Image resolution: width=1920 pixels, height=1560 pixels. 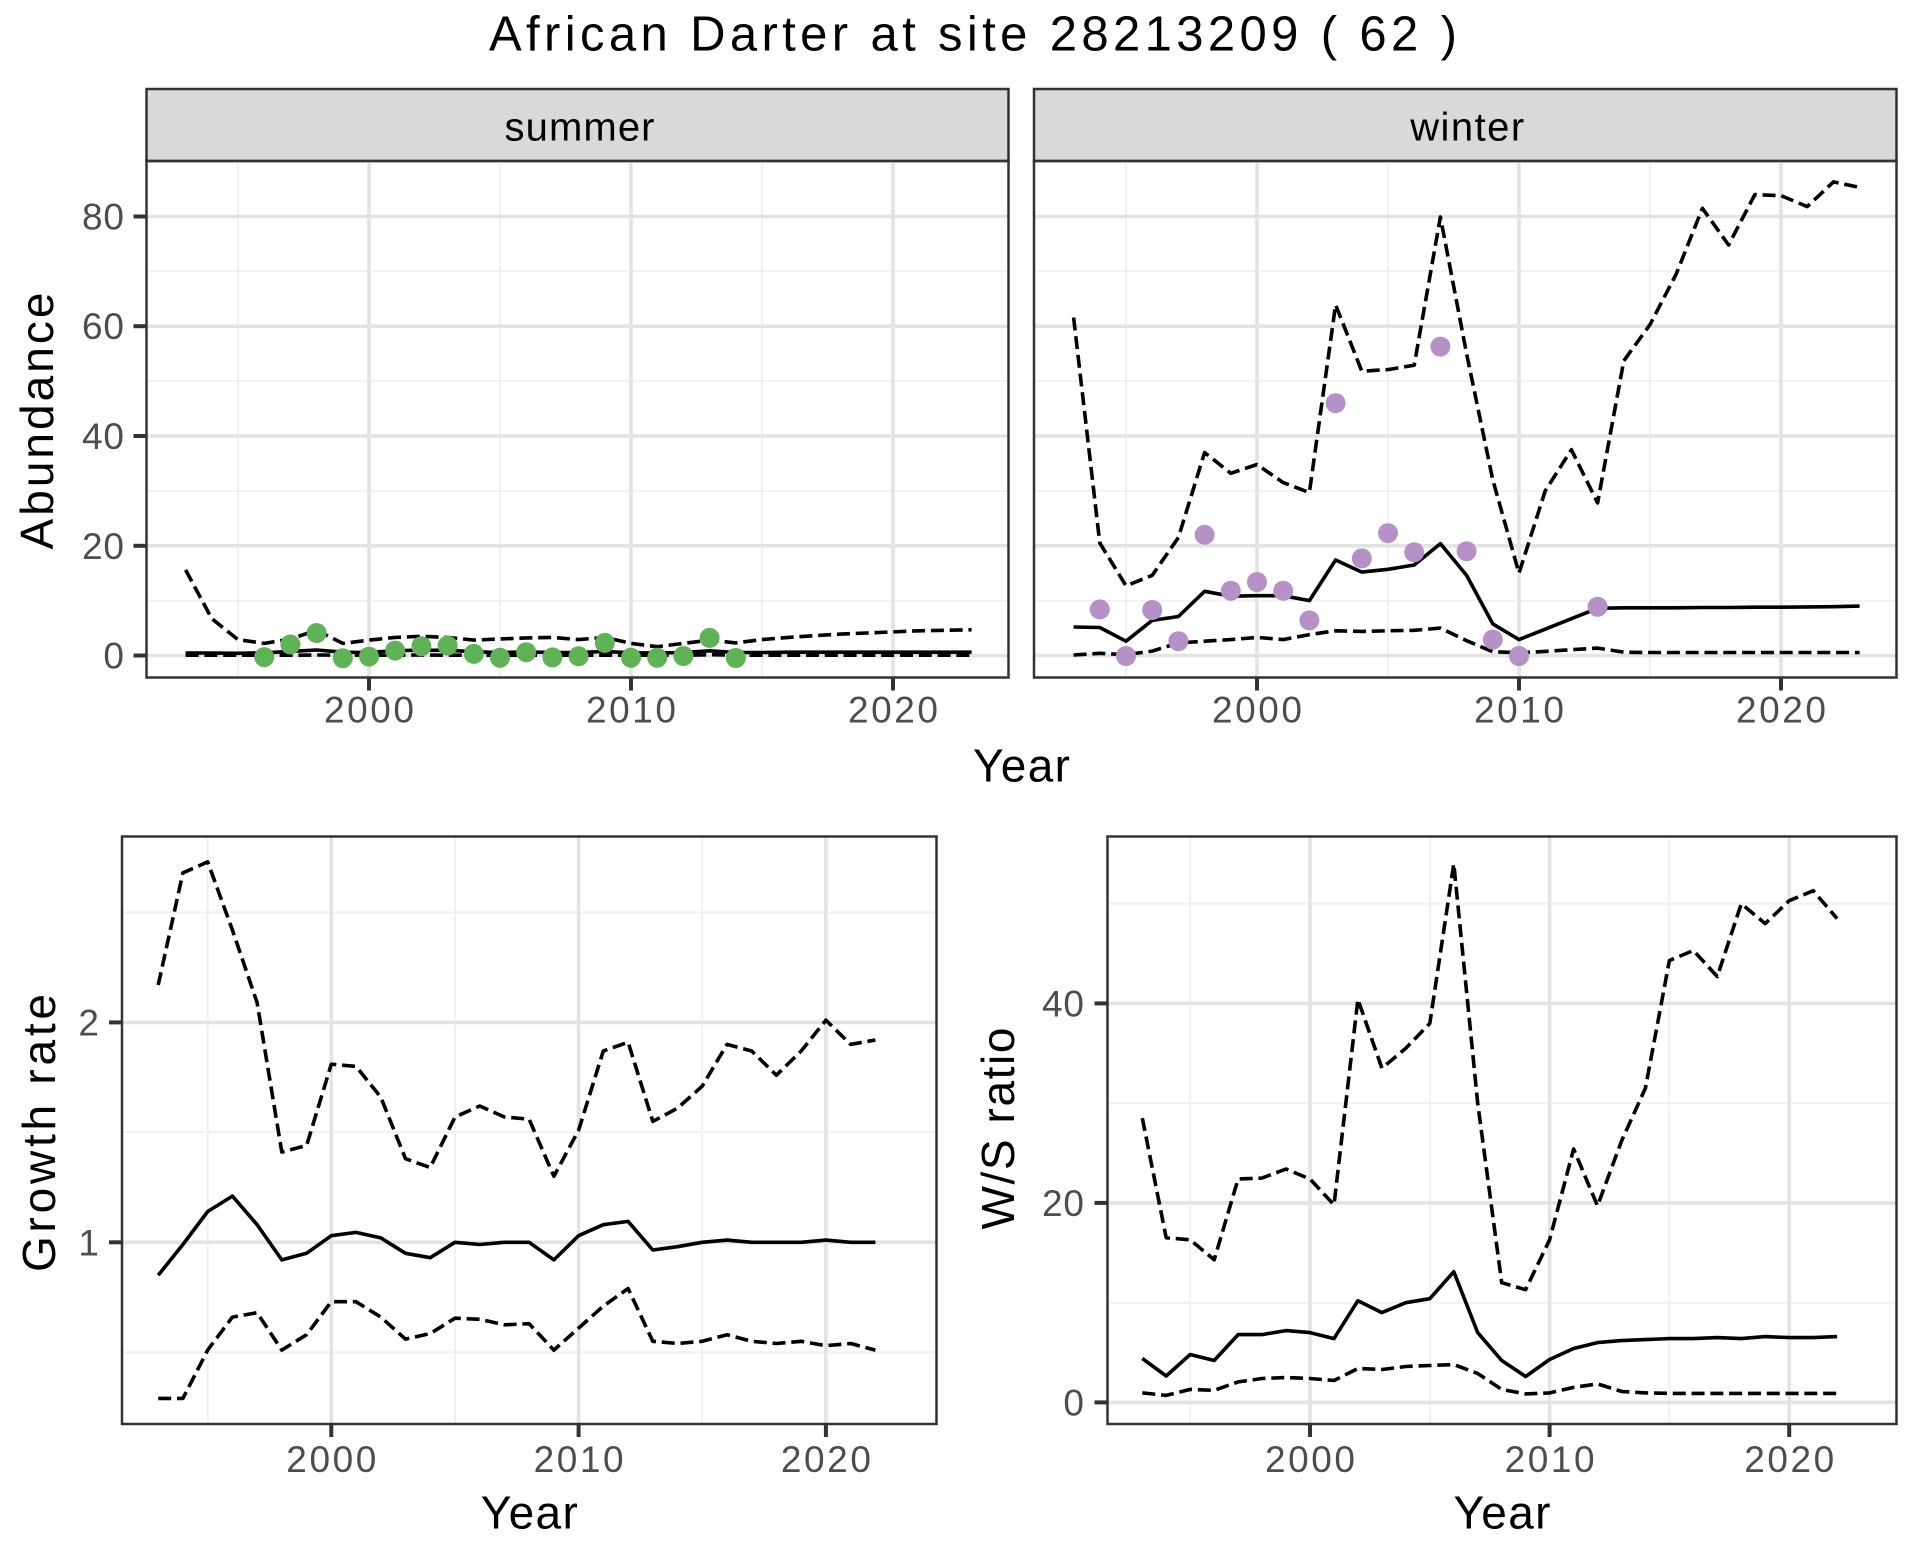 I want to click on svg-text: 1, so click(x=88, y=1242).